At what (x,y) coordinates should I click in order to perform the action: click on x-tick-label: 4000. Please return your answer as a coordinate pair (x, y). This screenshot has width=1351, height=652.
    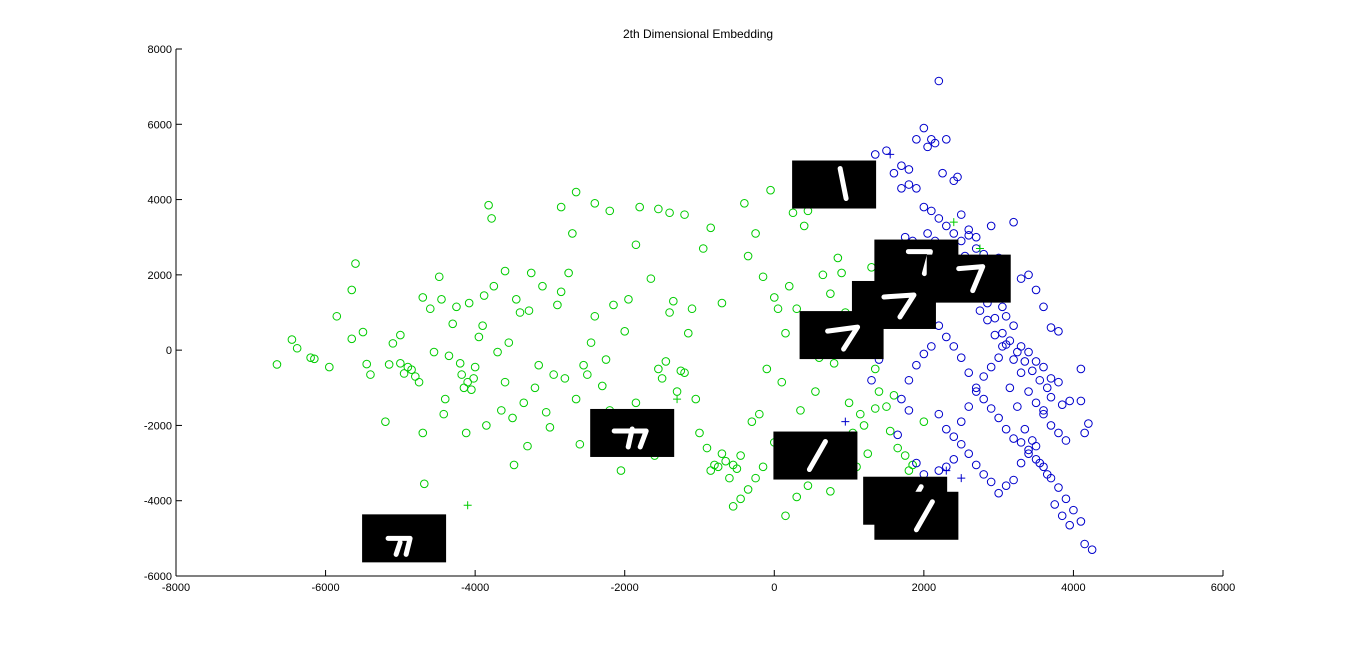
    Looking at the image, I should click on (1073, 588).